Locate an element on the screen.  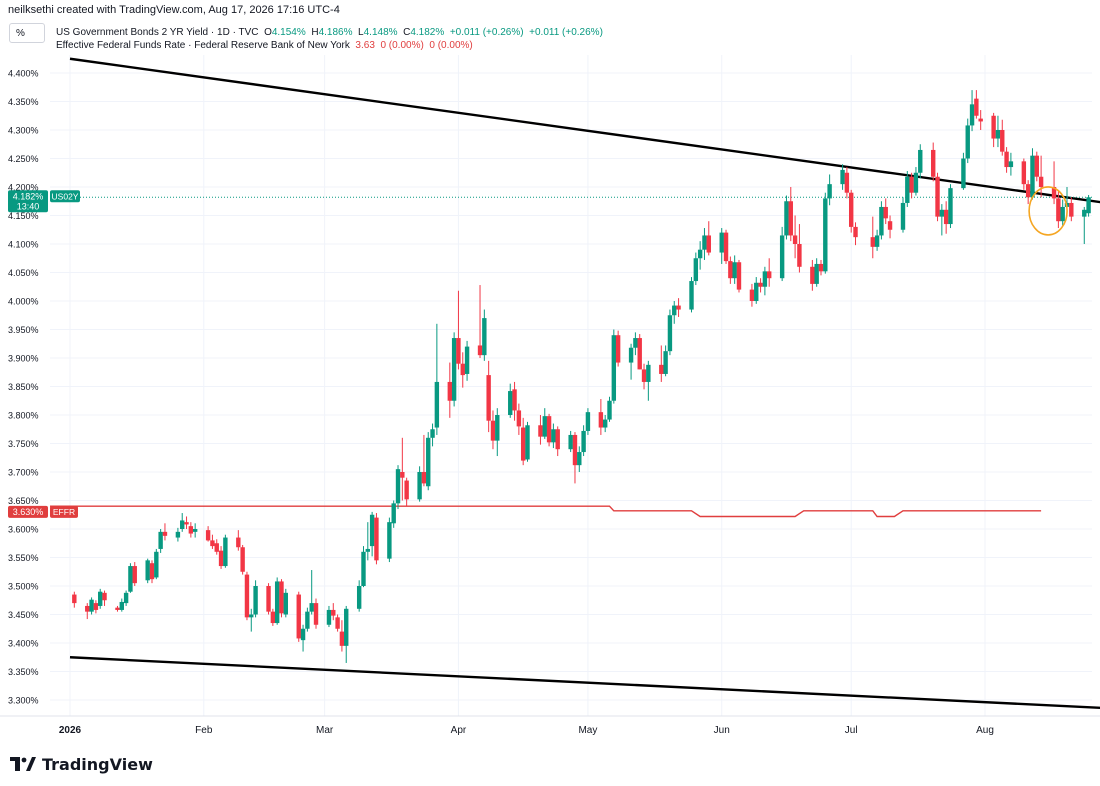
percent-scale-button: % is located at coordinates (27, 33).